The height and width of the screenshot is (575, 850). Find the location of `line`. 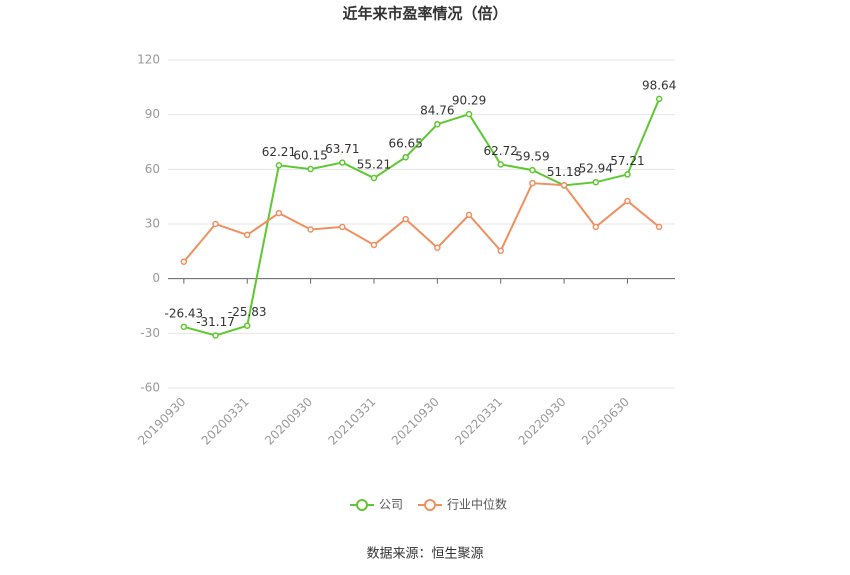

line is located at coordinates (421, 222).